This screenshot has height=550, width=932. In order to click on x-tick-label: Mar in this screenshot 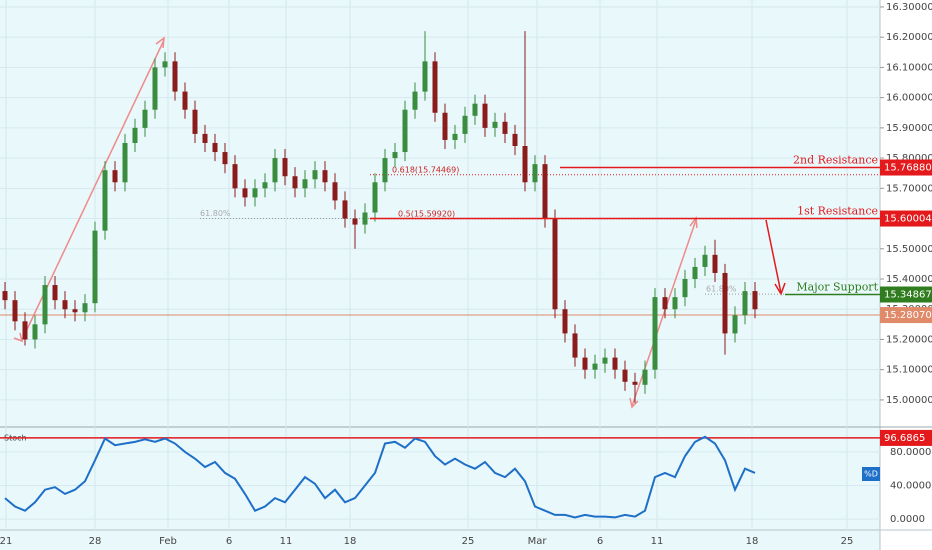, I will do `click(538, 541)`.